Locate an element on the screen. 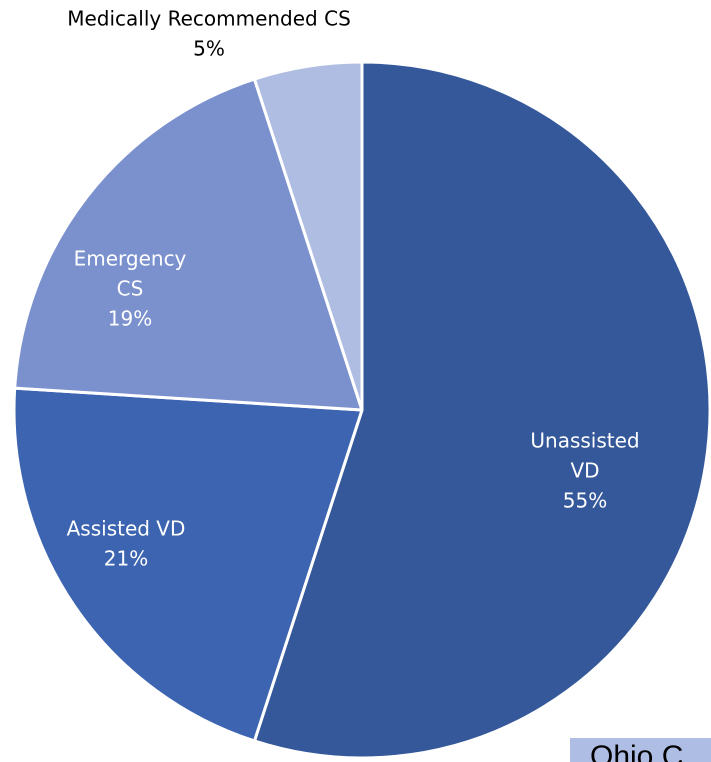  pie-slice-label-line: Medically Recommended CS is located at coordinates (209, 19).